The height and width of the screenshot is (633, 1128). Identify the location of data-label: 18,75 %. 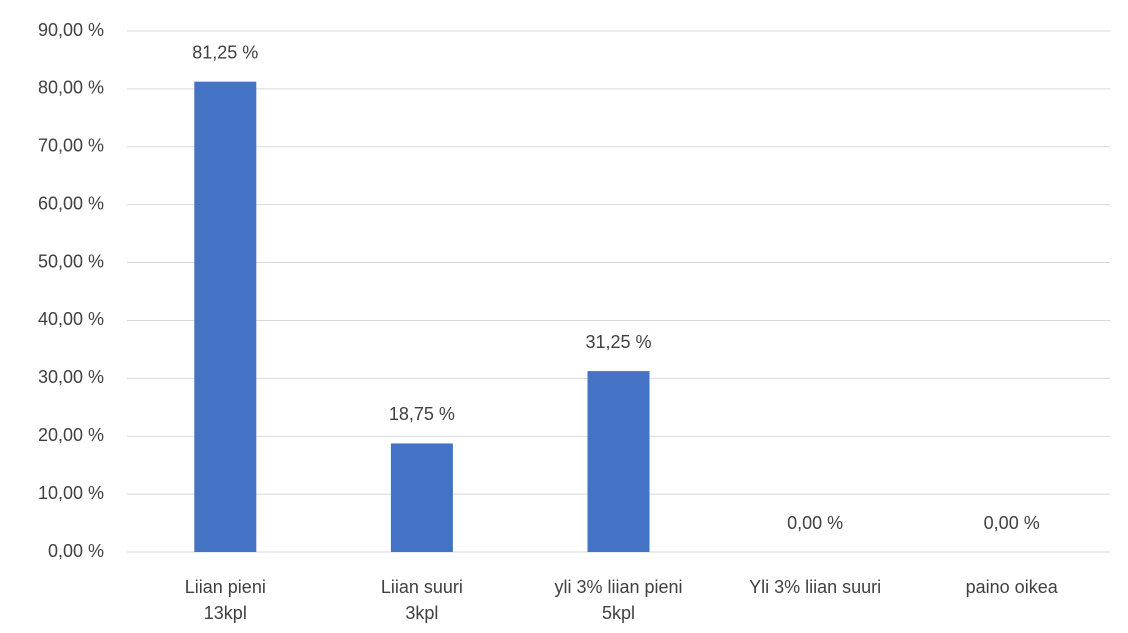
(422, 414).